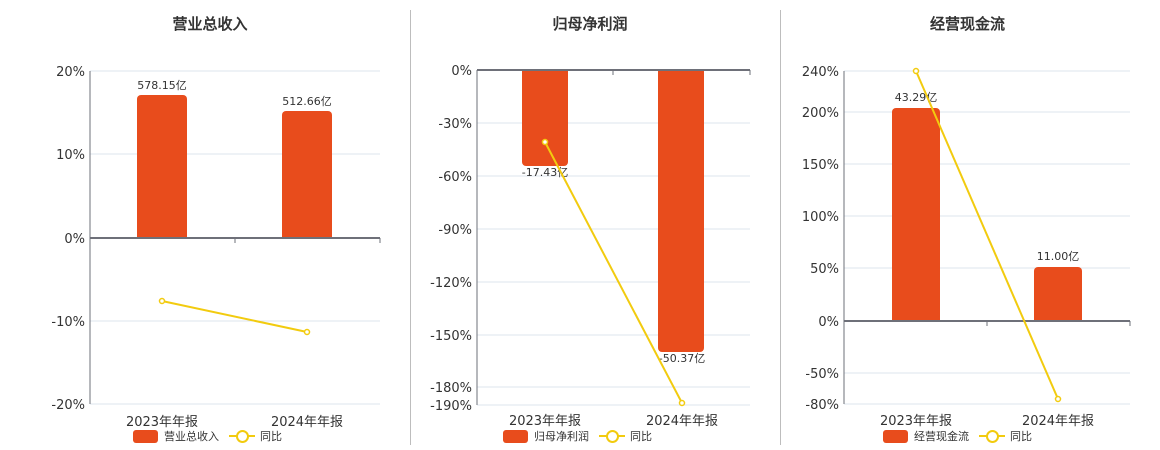  I want to click on y-tick: -30%, so click(455, 124).